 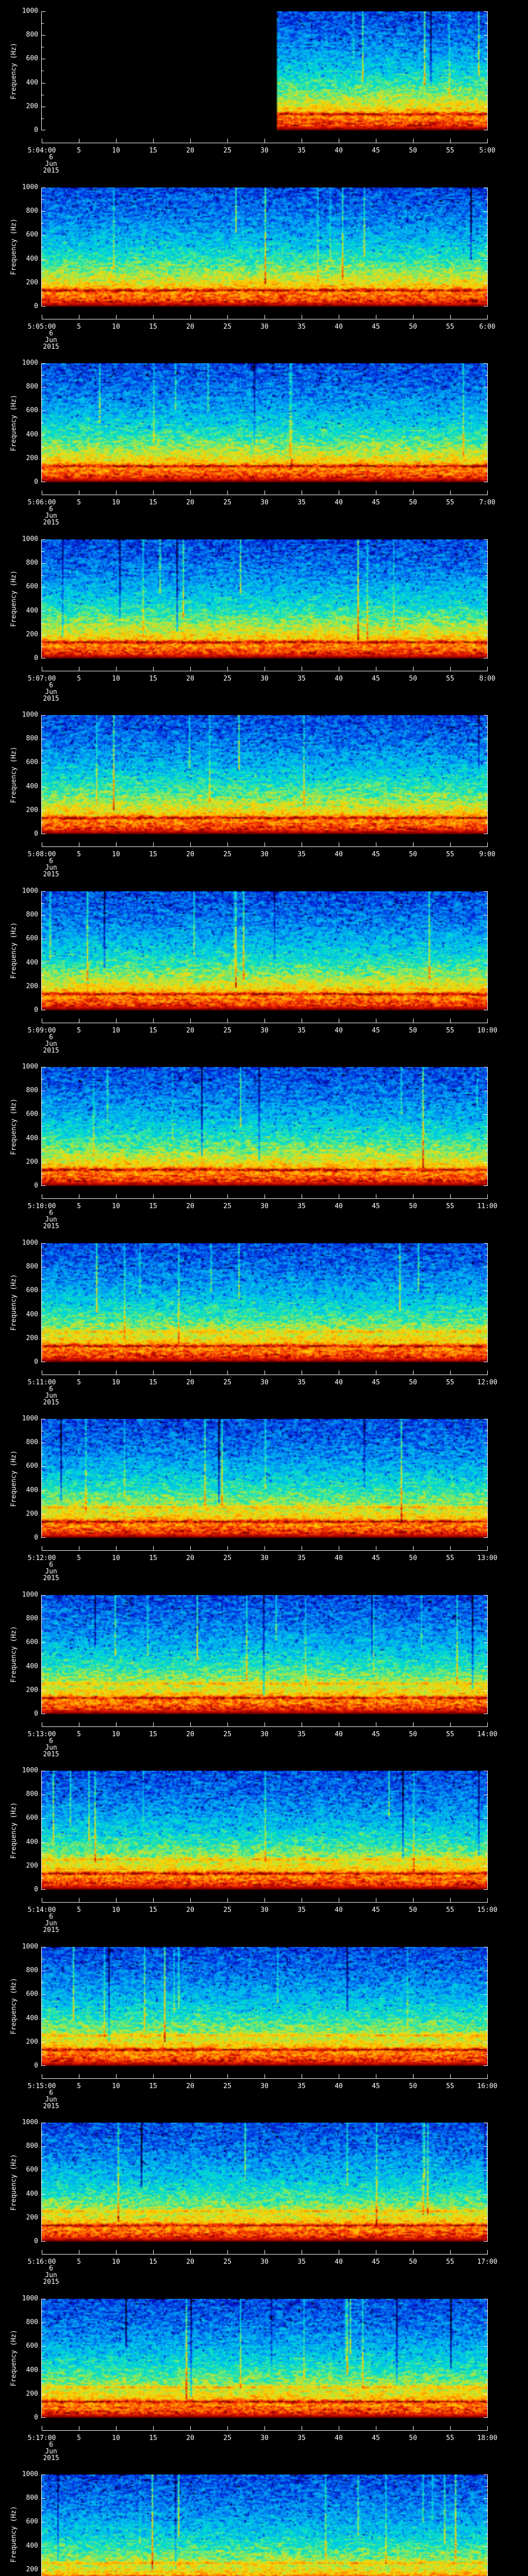 What do you see at coordinates (190, 2086) in the screenshot?
I see `x-tick-label: 20` at bounding box center [190, 2086].